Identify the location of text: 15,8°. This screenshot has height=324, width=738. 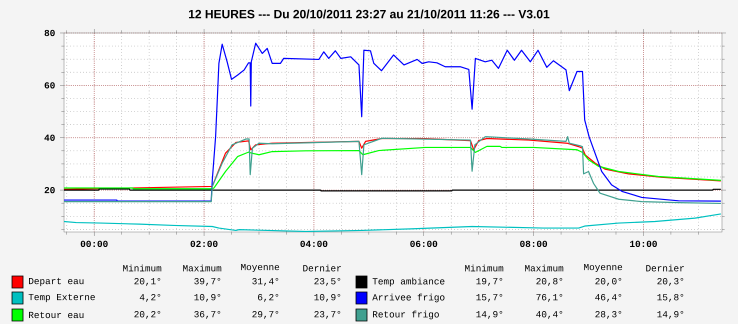
(670, 298).